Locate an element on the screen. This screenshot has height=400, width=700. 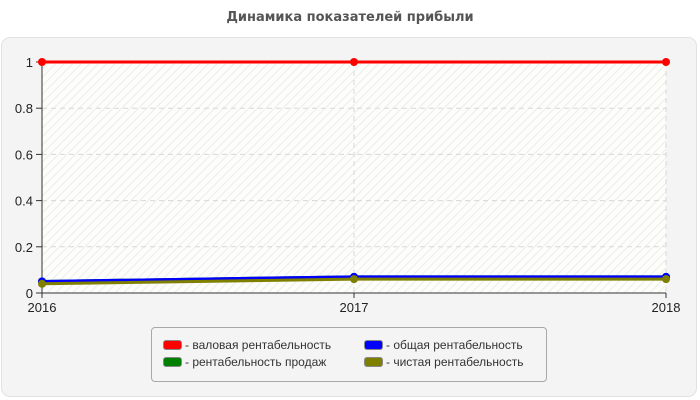
legend-swatch-green is located at coordinates (172, 361).